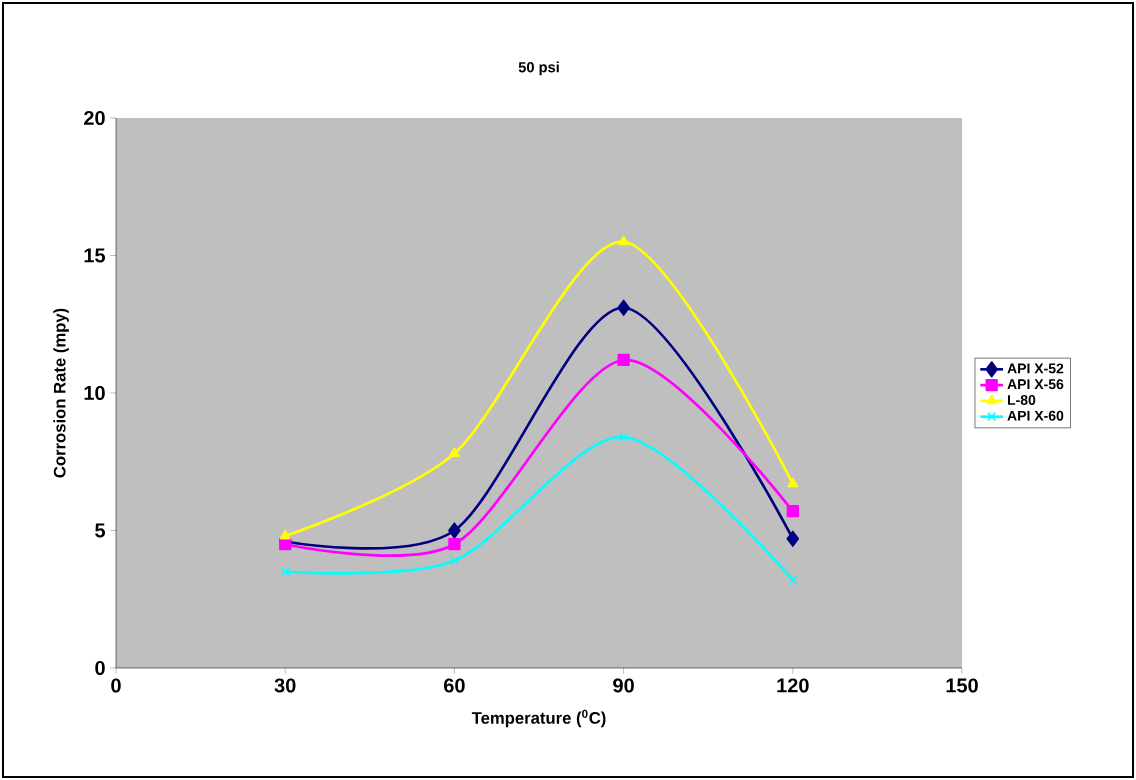 This screenshot has width=1136, height=780. I want to click on x-tick-label: 90, so click(623, 685).